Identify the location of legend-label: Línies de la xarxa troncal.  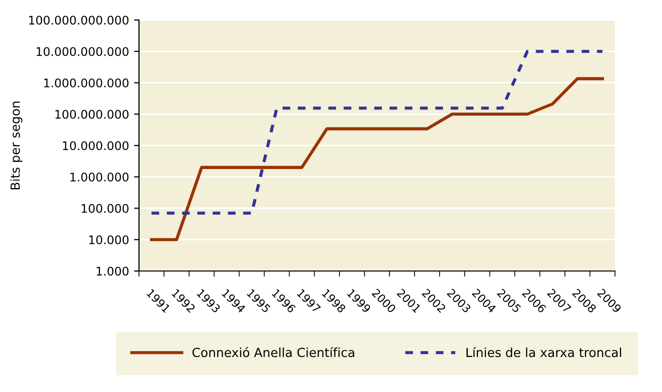
(544, 352).